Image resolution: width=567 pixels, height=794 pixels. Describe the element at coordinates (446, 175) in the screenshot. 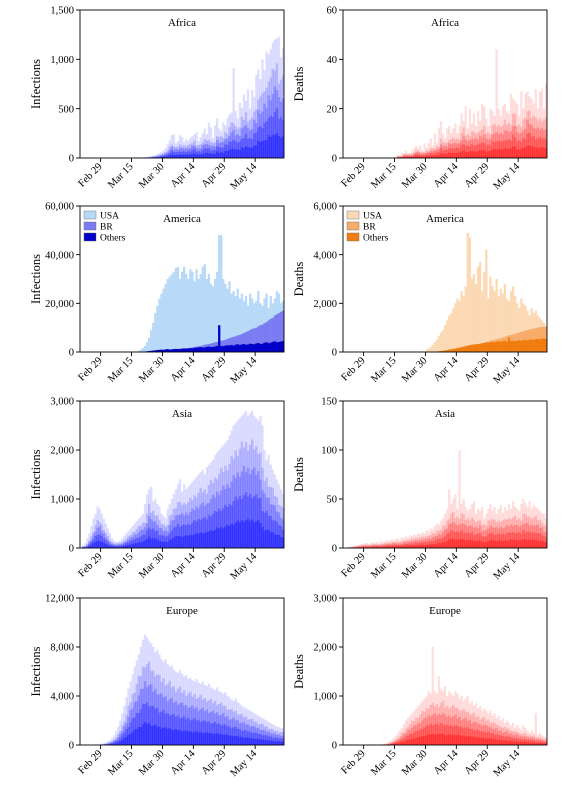

I see `x-tick-label: Apr 14` at that location.